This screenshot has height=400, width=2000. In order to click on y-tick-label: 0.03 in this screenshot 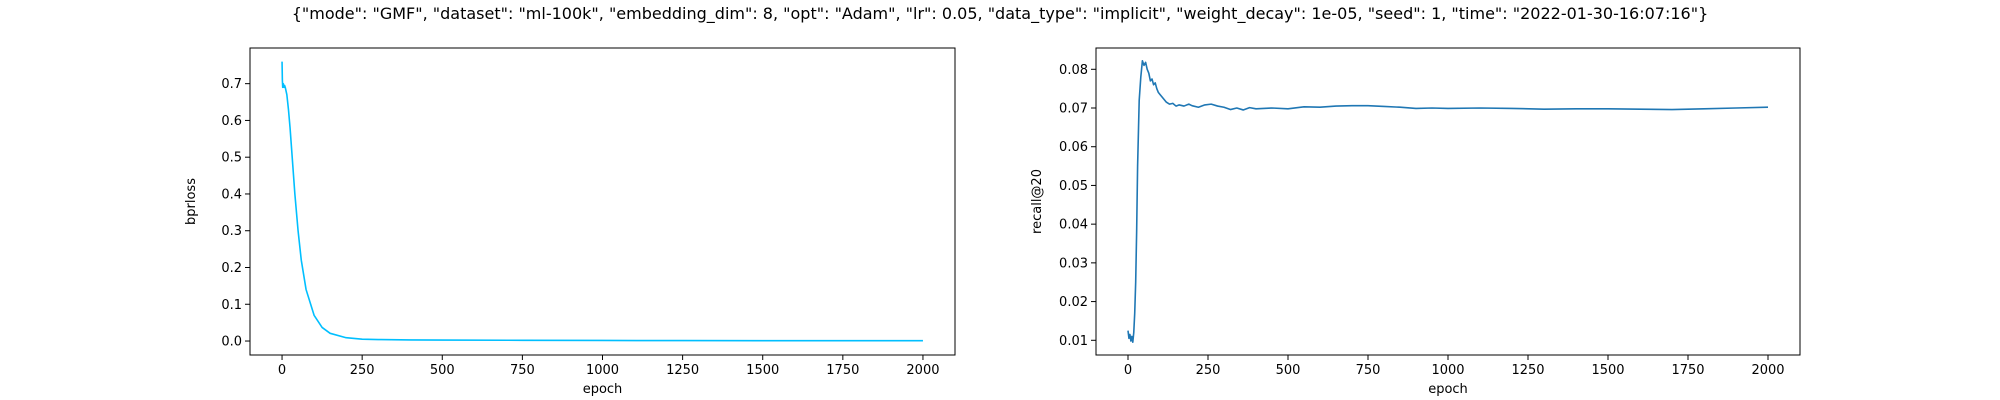, I will do `click(1073, 263)`.